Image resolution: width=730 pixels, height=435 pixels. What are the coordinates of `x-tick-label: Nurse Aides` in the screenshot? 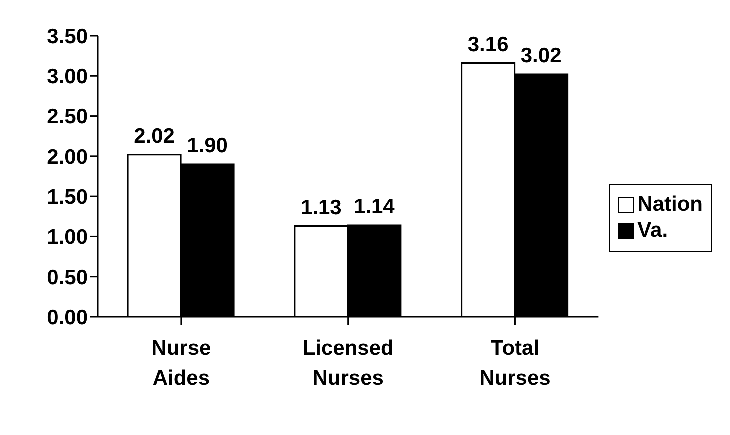 It's located at (182, 363).